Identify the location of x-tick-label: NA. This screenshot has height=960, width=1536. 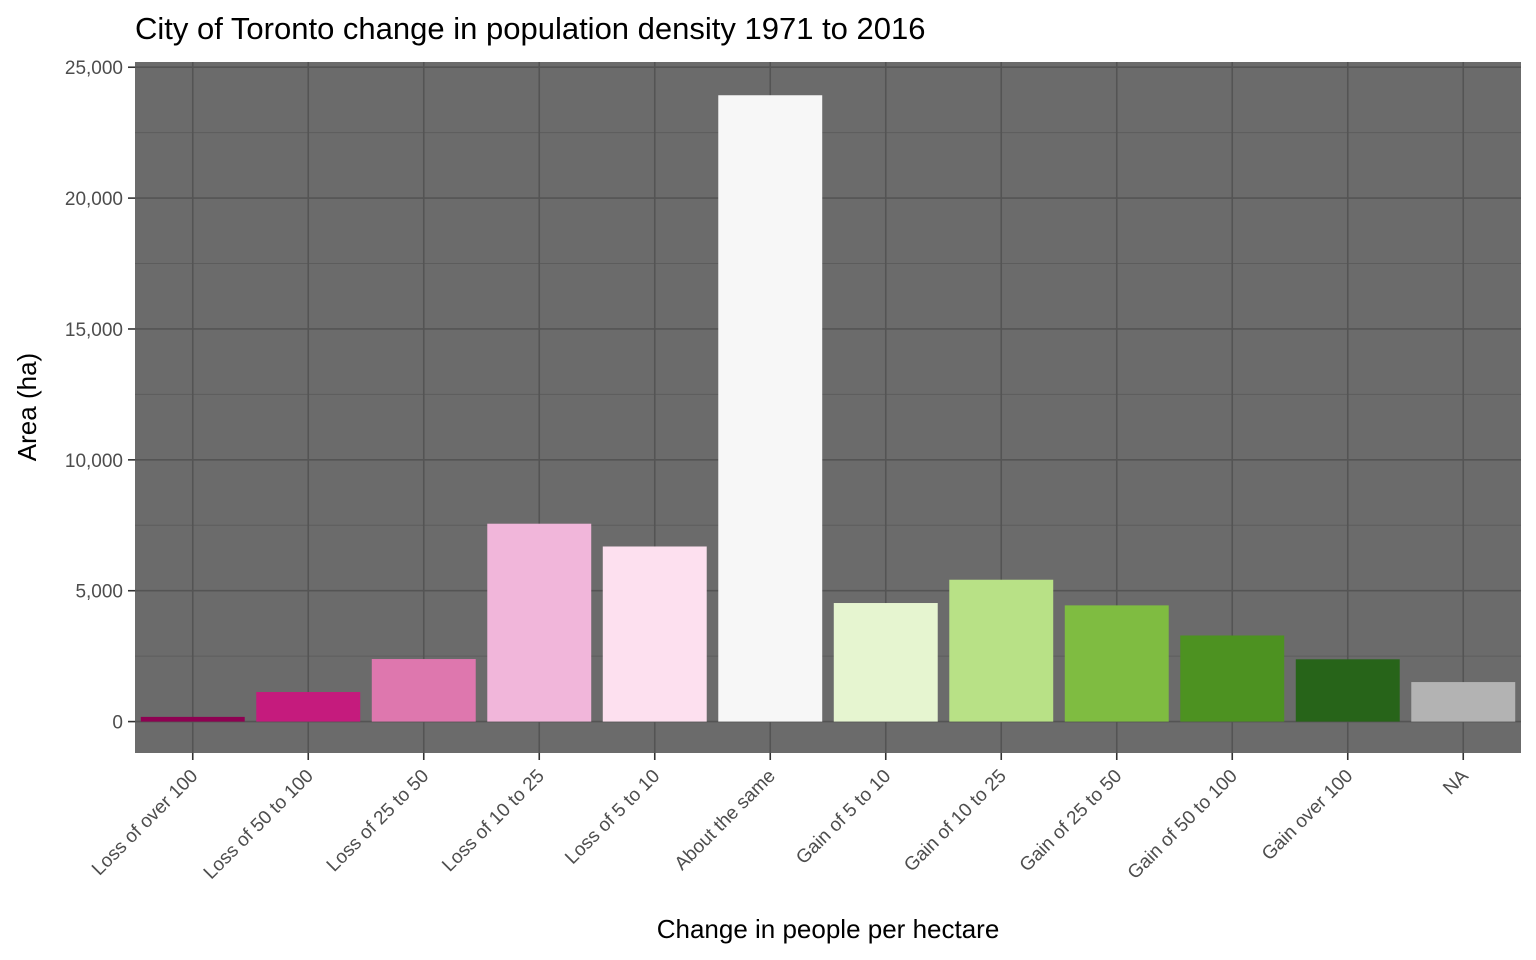
(1456, 782).